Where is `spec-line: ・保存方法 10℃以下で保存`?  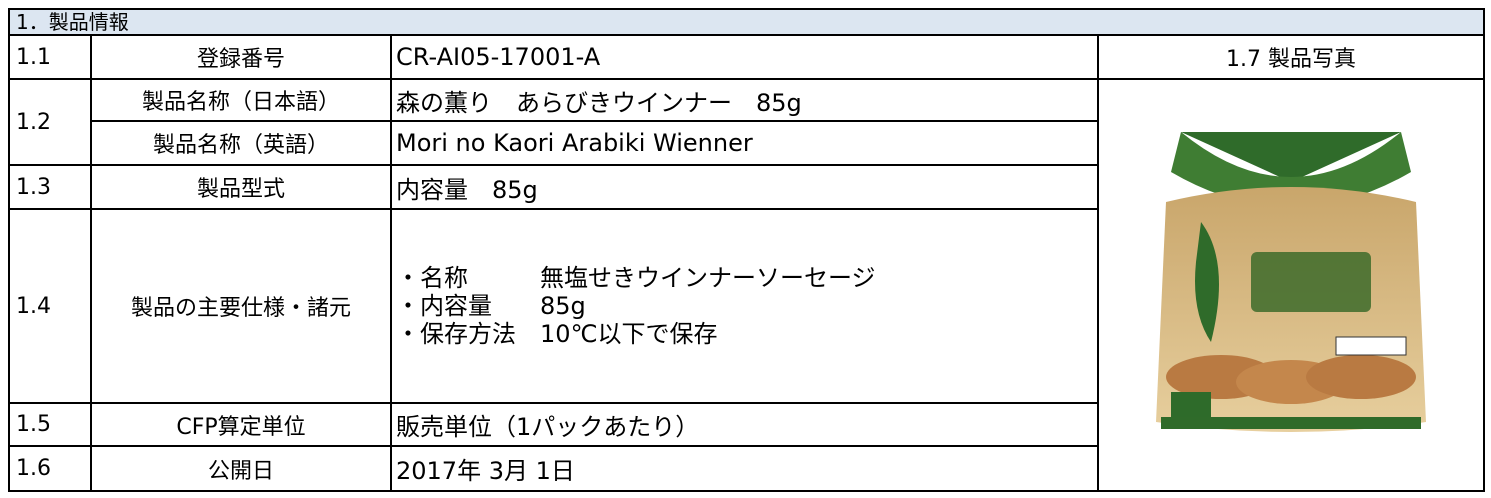 spec-line: ・保存方法 10℃以下で保存 is located at coordinates (557, 334).